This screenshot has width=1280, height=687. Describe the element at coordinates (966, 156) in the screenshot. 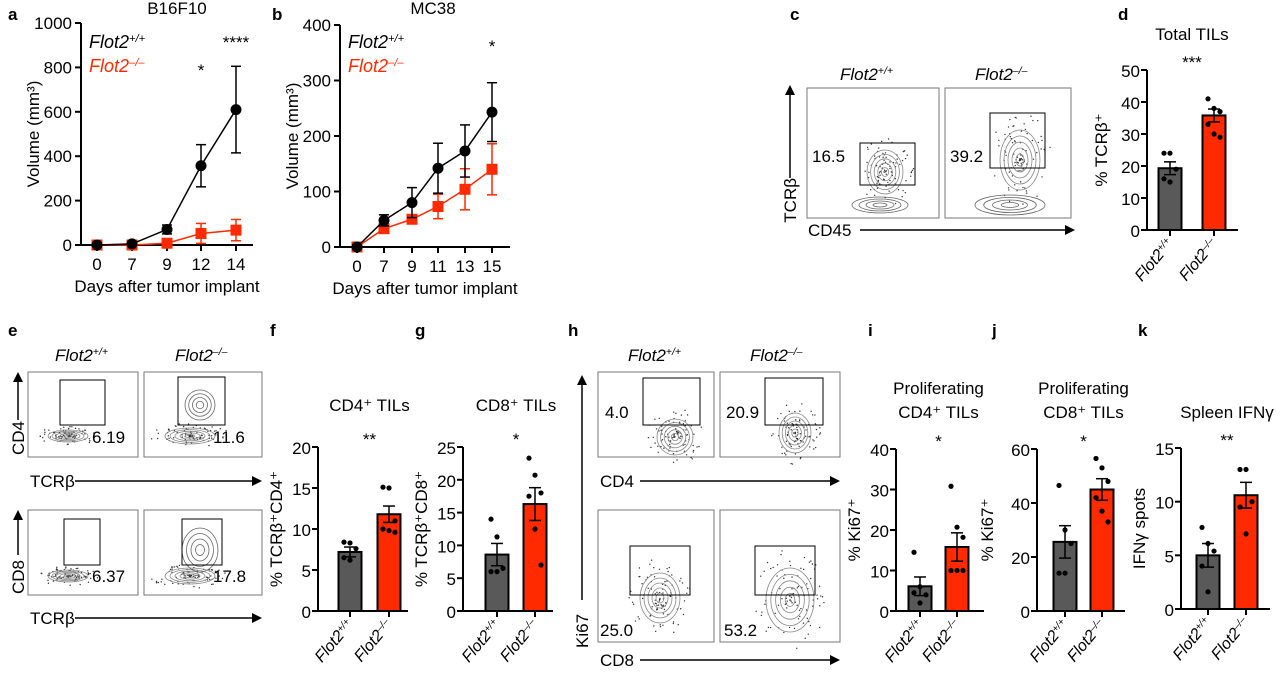

I see `gate-percentage: 39.2` at that location.